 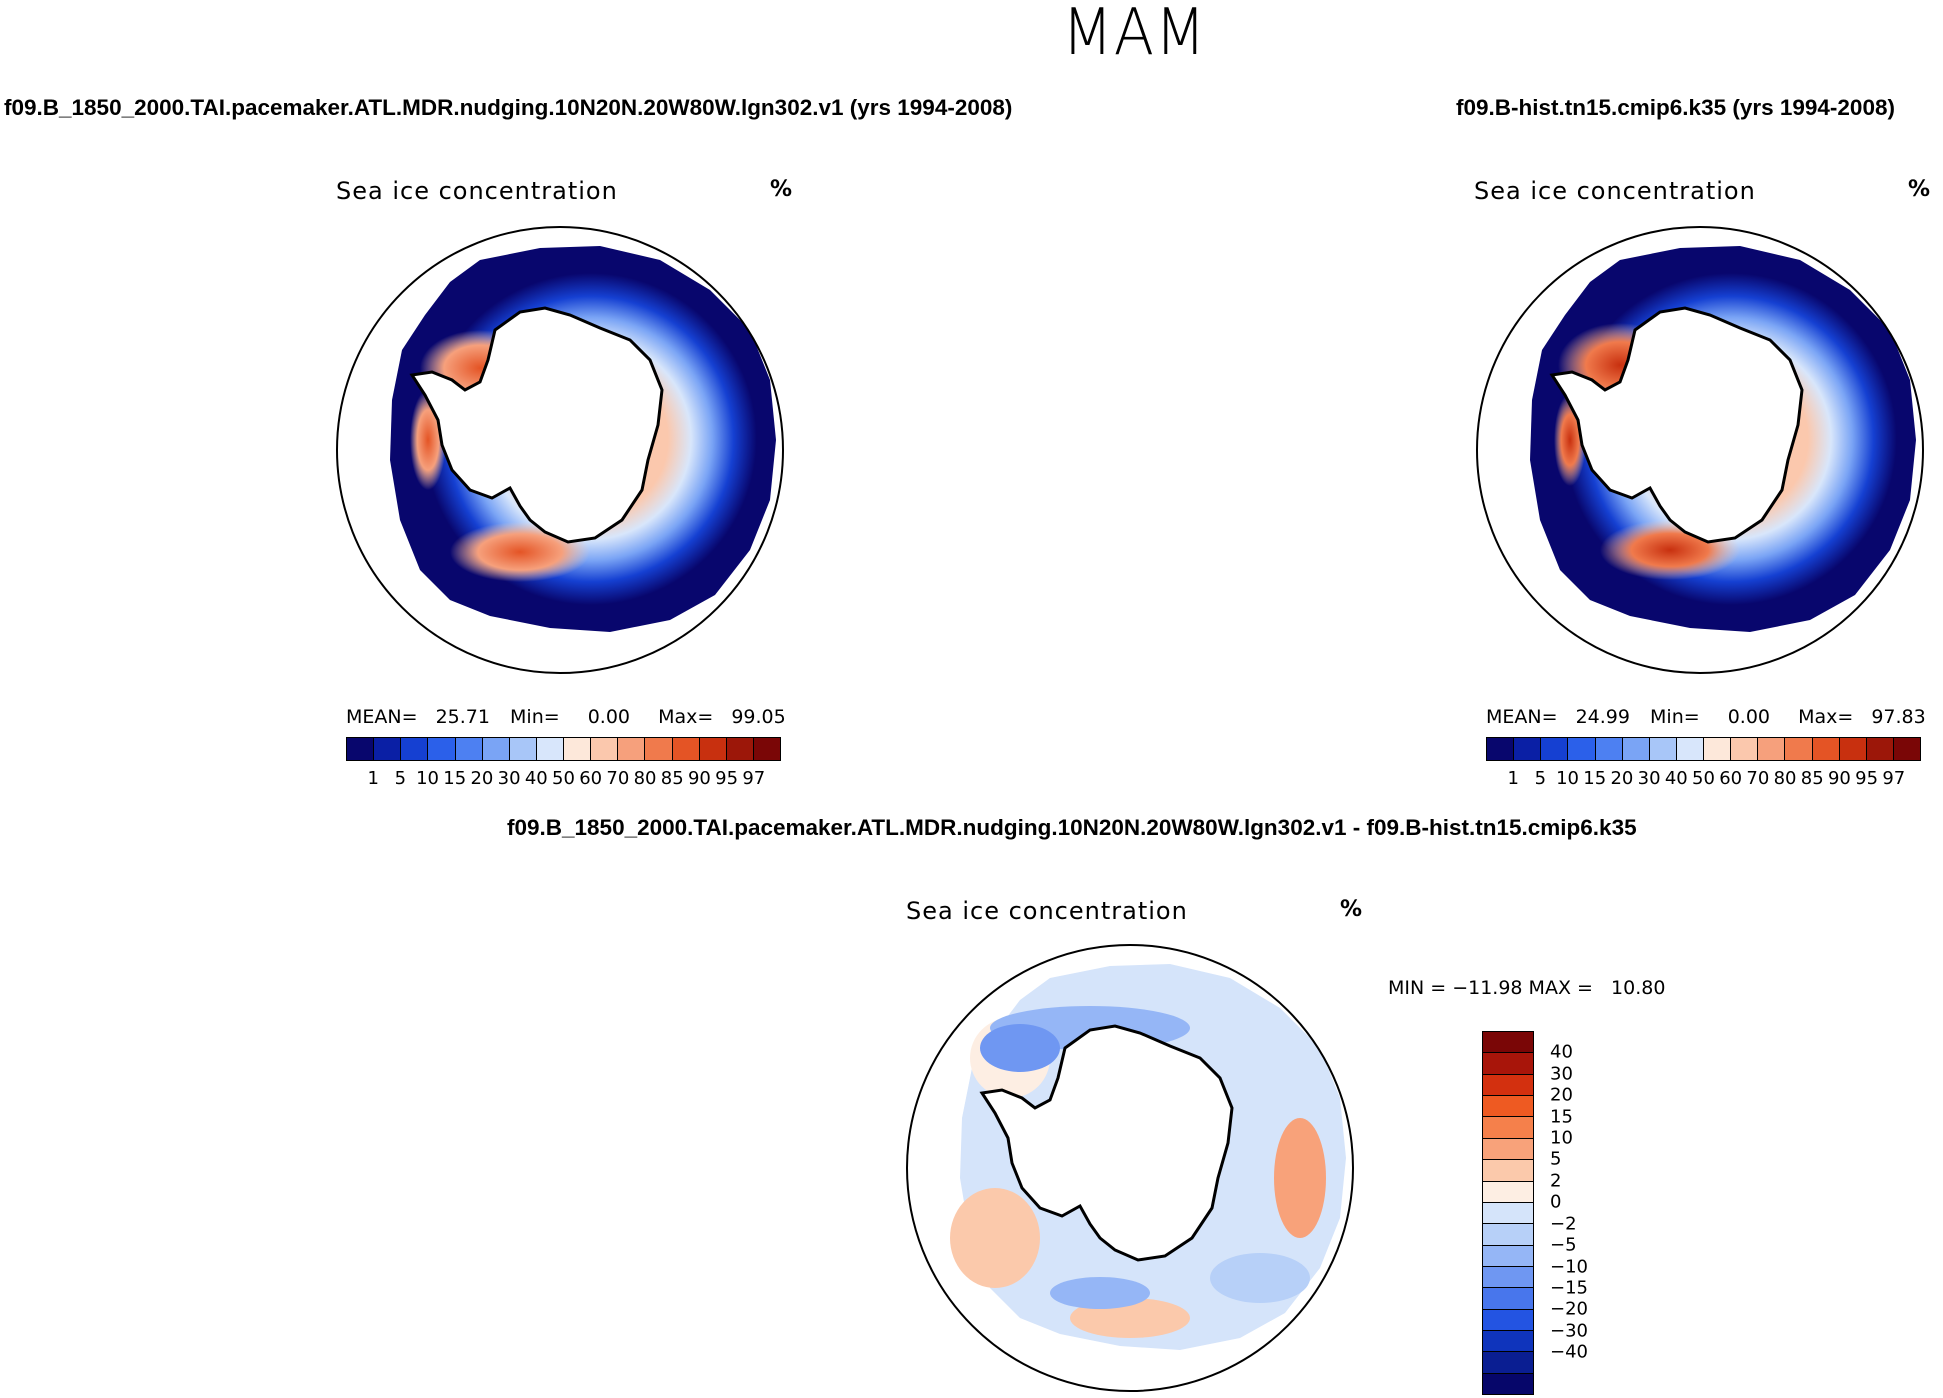 I want to click on diff-stats: MIN = −11.98 MAX = 10.80, so click(x=1527, y=988).